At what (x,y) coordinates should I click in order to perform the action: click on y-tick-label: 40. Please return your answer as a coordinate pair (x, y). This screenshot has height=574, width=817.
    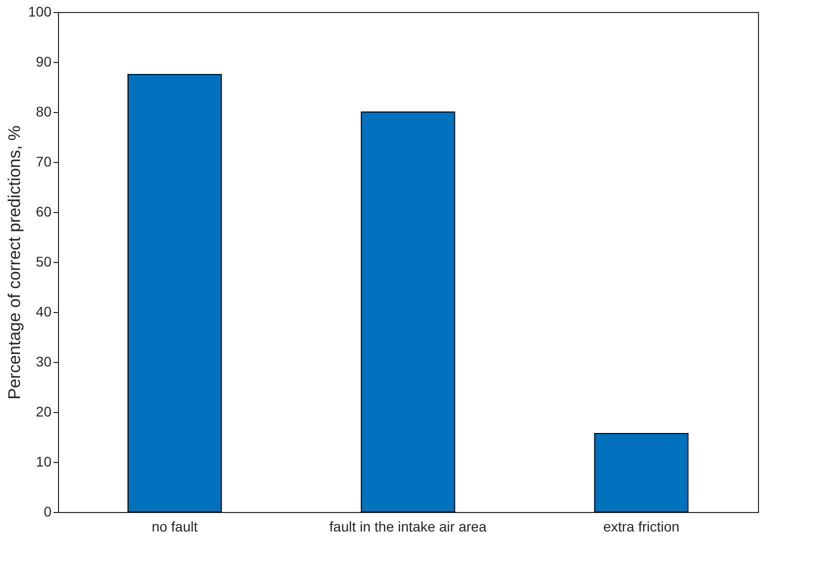
    Looking at the image, I should click on (44, 312).